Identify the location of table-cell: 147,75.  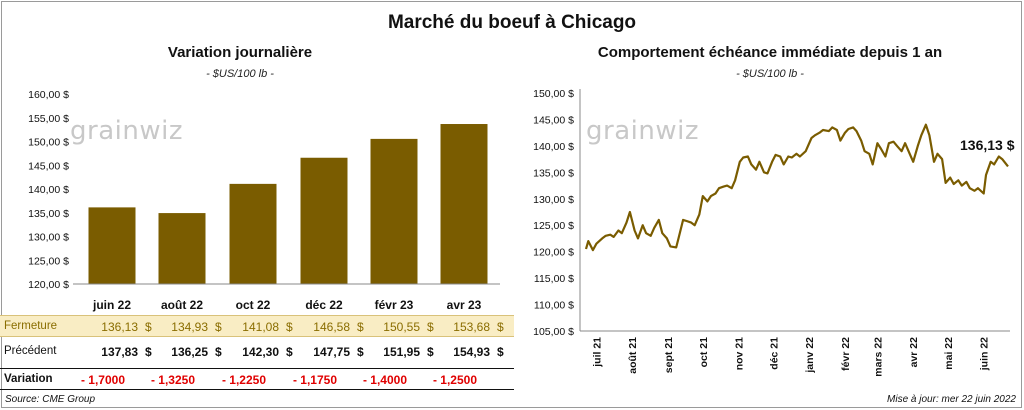
(331, 352).